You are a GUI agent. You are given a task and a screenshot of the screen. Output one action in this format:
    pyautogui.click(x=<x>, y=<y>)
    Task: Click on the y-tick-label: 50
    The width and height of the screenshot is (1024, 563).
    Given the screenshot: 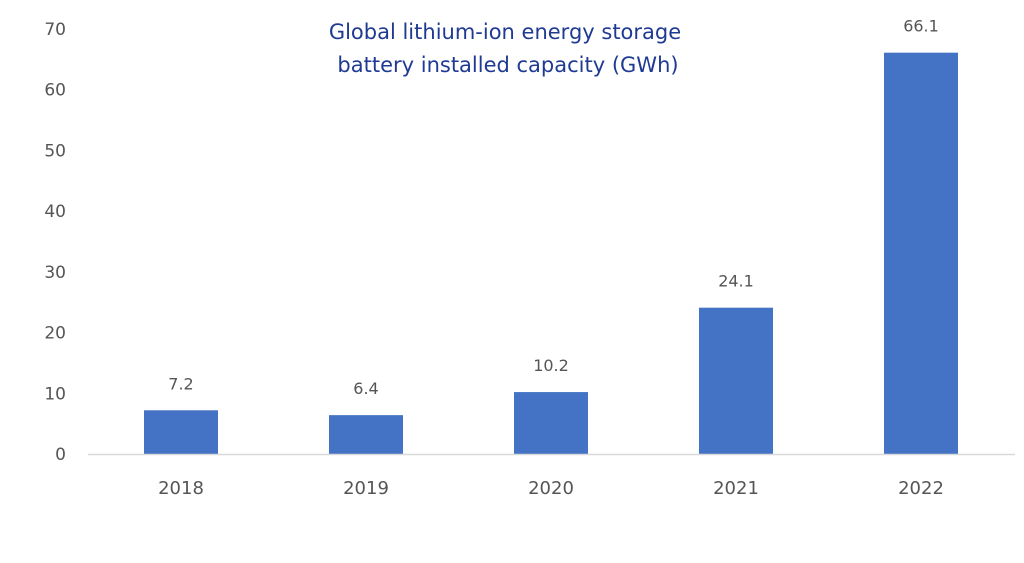 What is the action you would take?
    pyautogui.click(x=55, y=151)
    